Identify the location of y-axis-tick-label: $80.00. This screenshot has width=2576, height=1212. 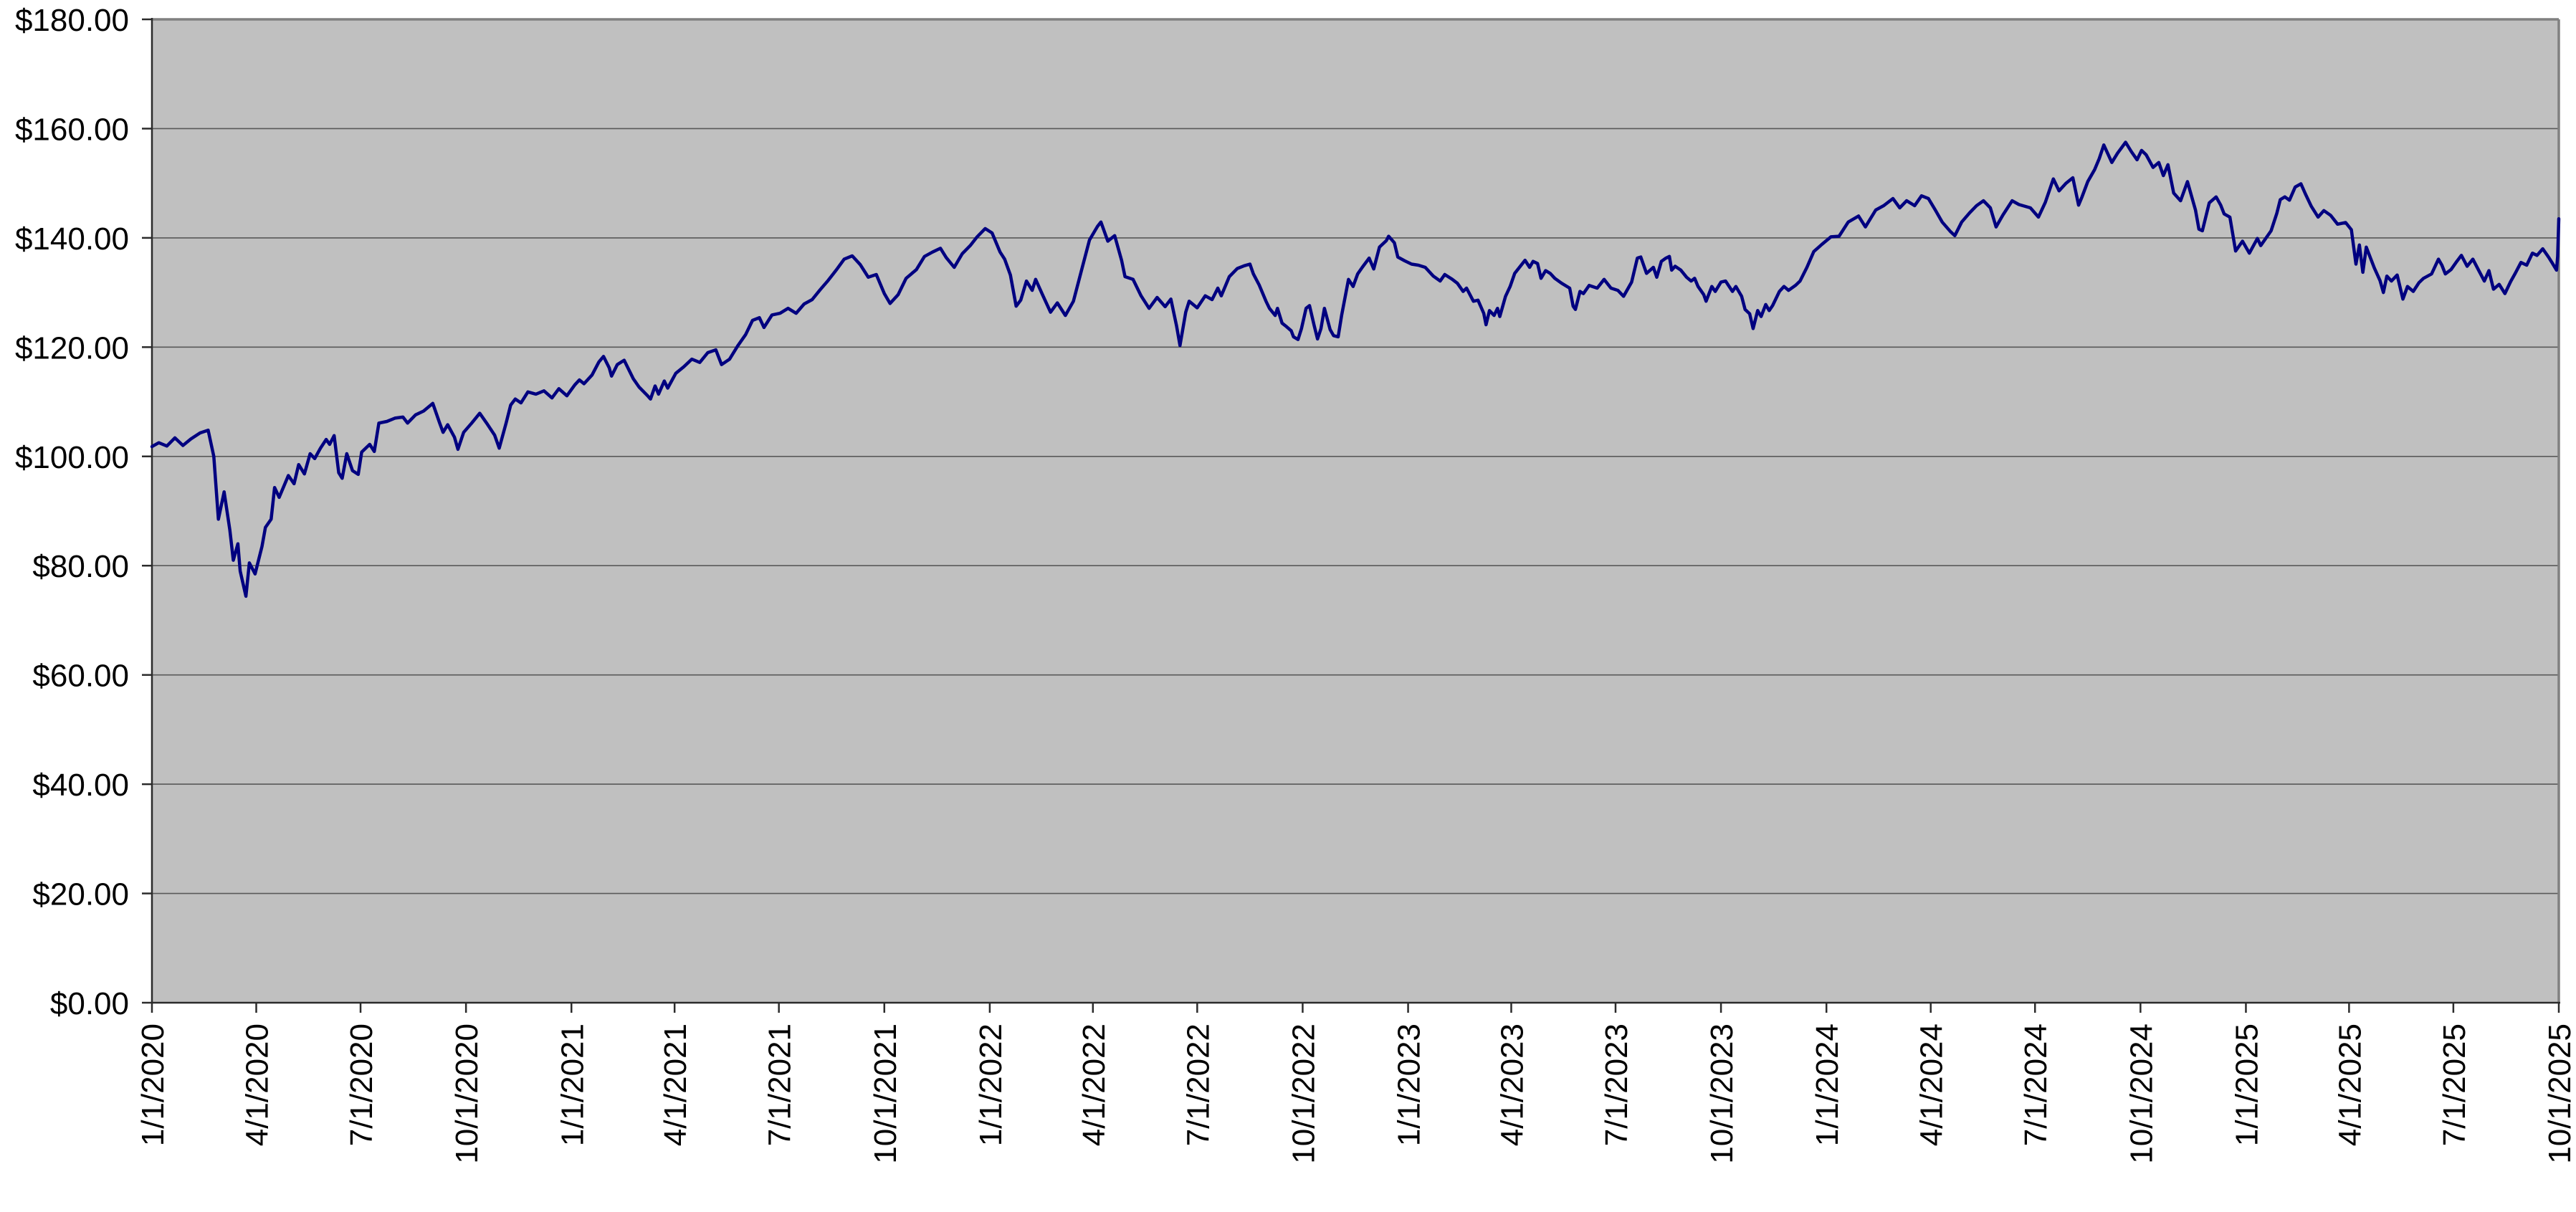
(80, 566).